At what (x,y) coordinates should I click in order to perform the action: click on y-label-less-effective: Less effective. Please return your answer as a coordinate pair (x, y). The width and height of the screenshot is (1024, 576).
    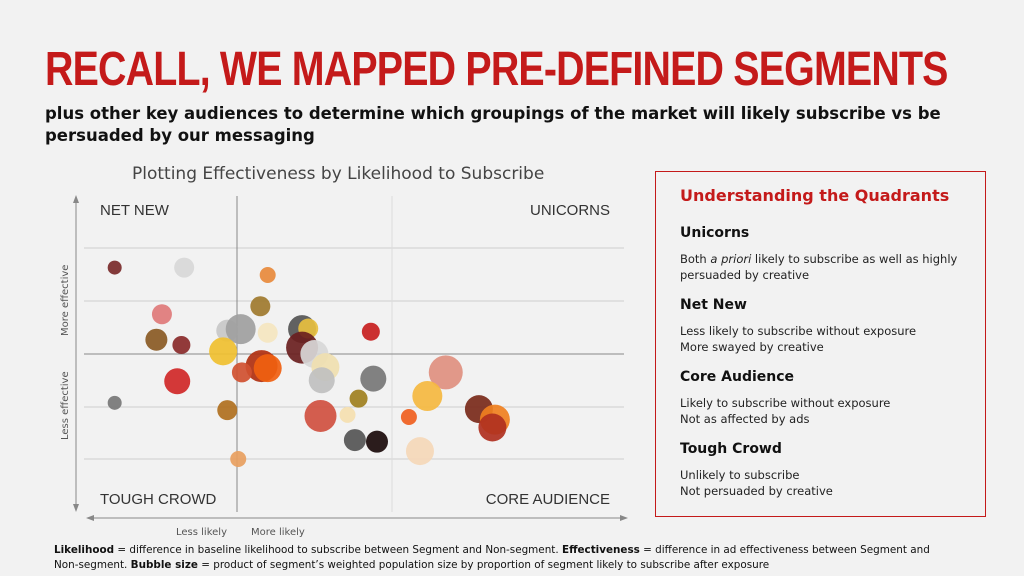
    Looking at the image, I should click on (65, 405).